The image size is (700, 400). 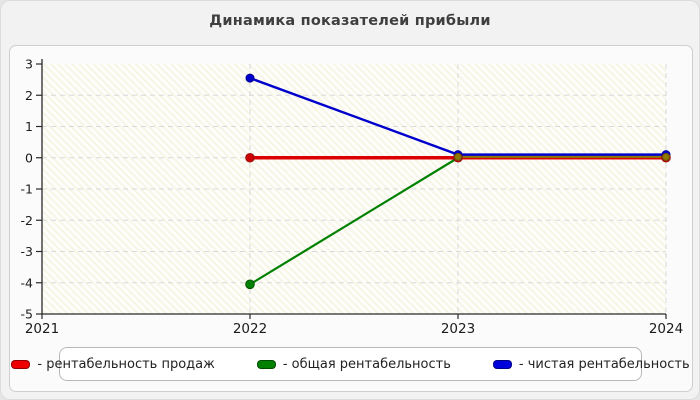 I want to click on svg-text: -4, so click(x=27, y=282).